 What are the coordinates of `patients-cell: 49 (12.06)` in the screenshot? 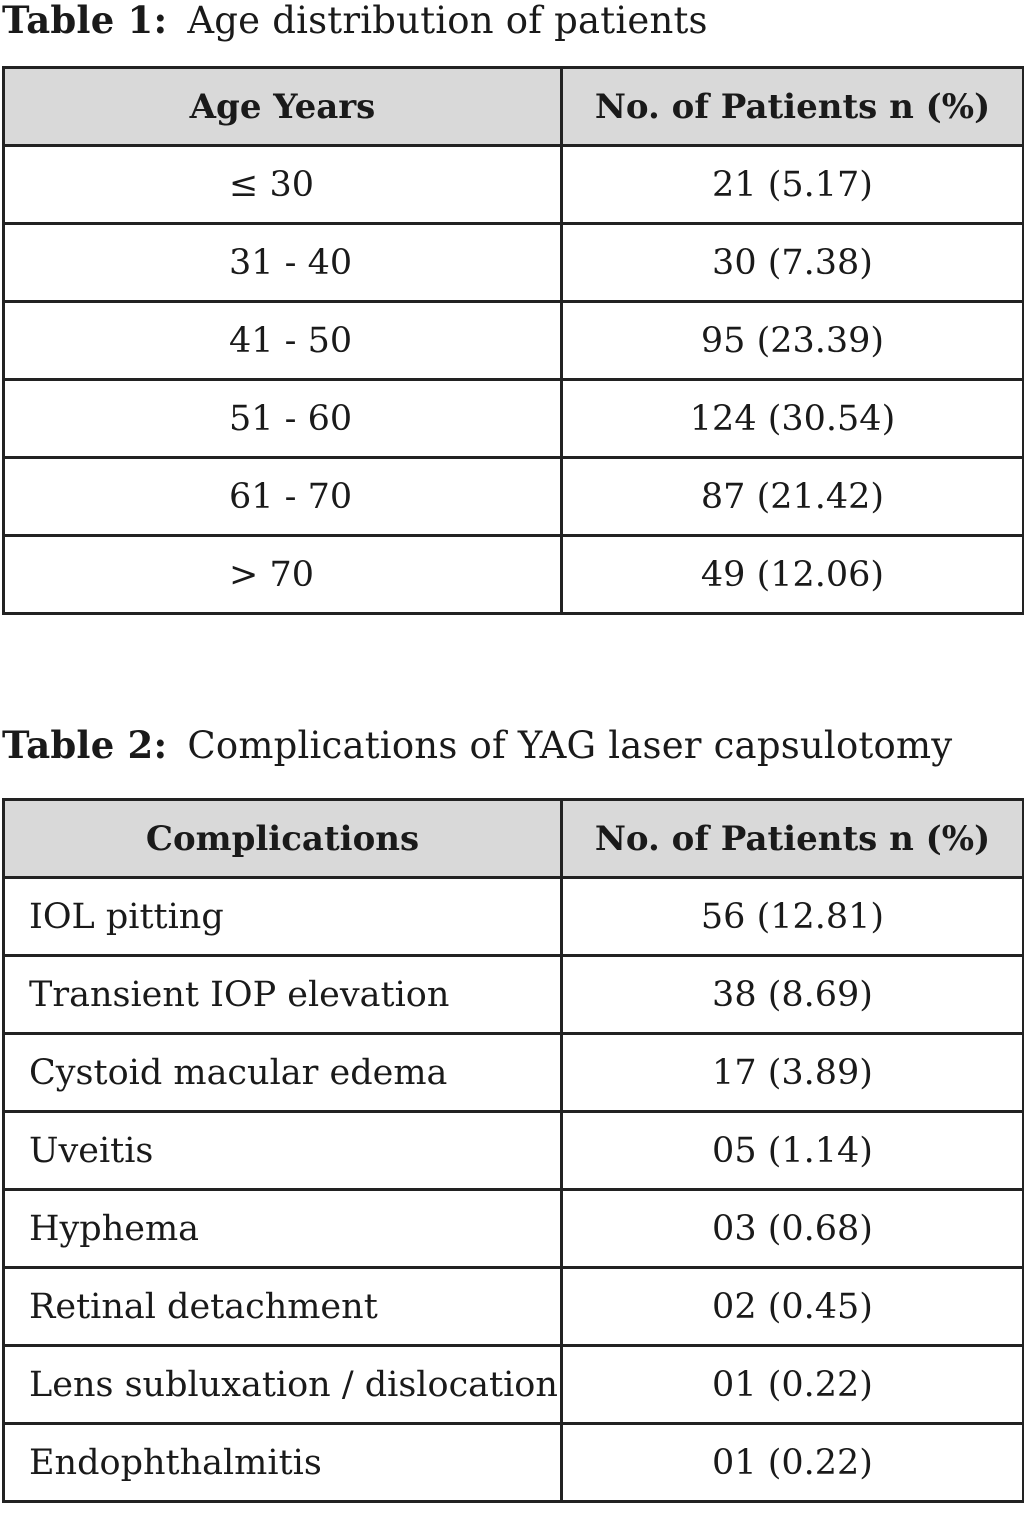 It's located at (792, 574).